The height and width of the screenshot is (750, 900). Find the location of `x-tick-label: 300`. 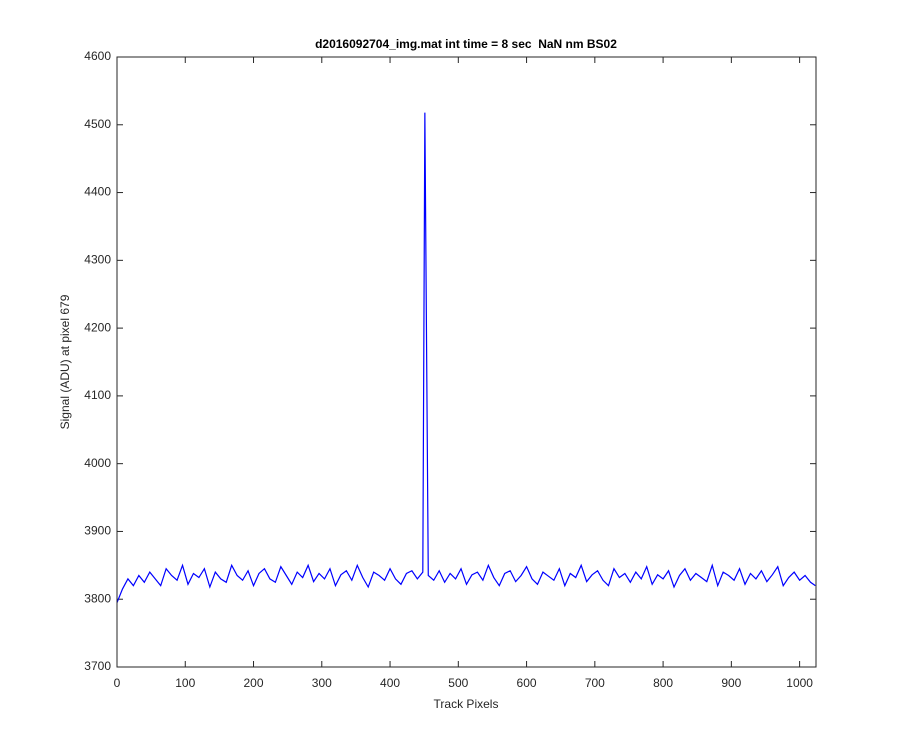

x-tick-label: 300 is located at coordinates (322, 683).